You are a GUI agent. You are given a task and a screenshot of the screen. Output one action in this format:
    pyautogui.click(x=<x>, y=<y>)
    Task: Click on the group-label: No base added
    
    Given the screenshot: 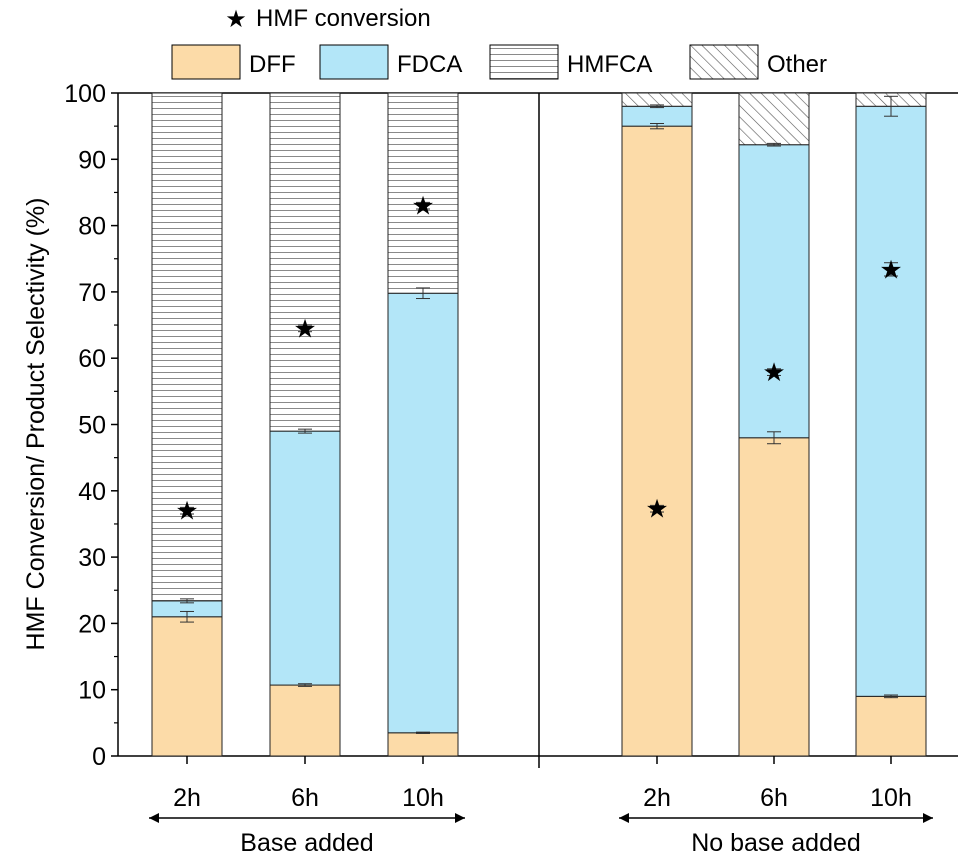 What is the action you would take?
    pyautogui.click(x=776, y=843)
    